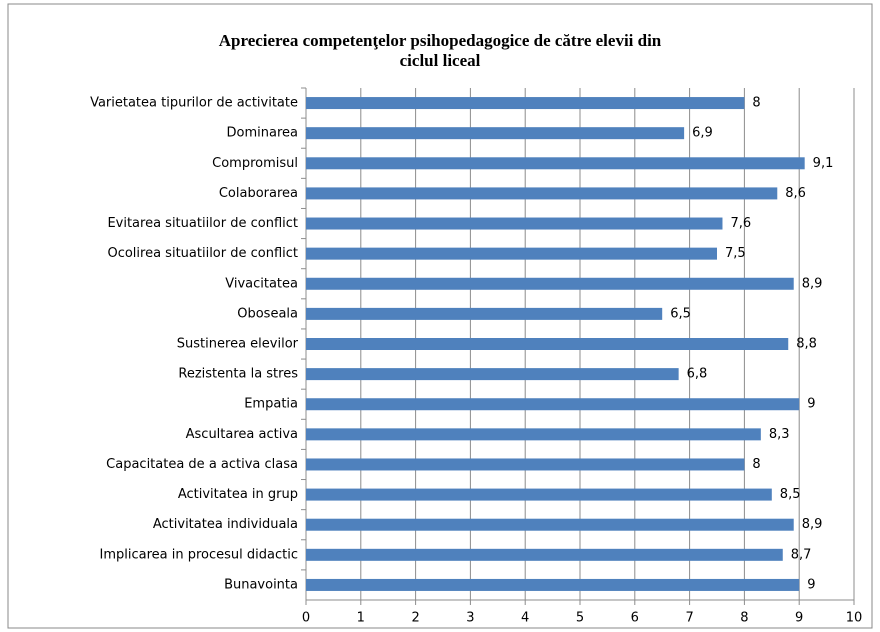  What do you see at coordinates (238, 494) in the screenshot?
I see `y-tick-label: Activitatea in grup` at bounding box center [238, 494].